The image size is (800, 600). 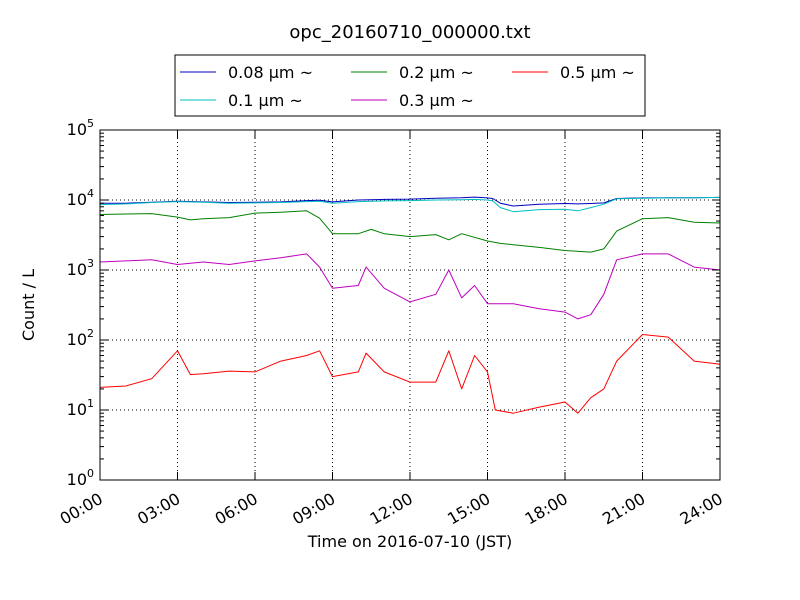 I want to click on x-tick-label: 12:00, so click(x=391, y=509).